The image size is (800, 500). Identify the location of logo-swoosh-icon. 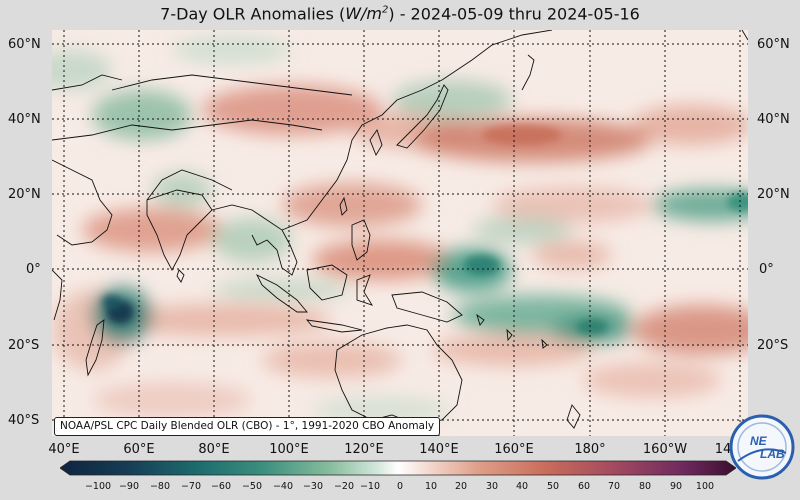
(762, 455).